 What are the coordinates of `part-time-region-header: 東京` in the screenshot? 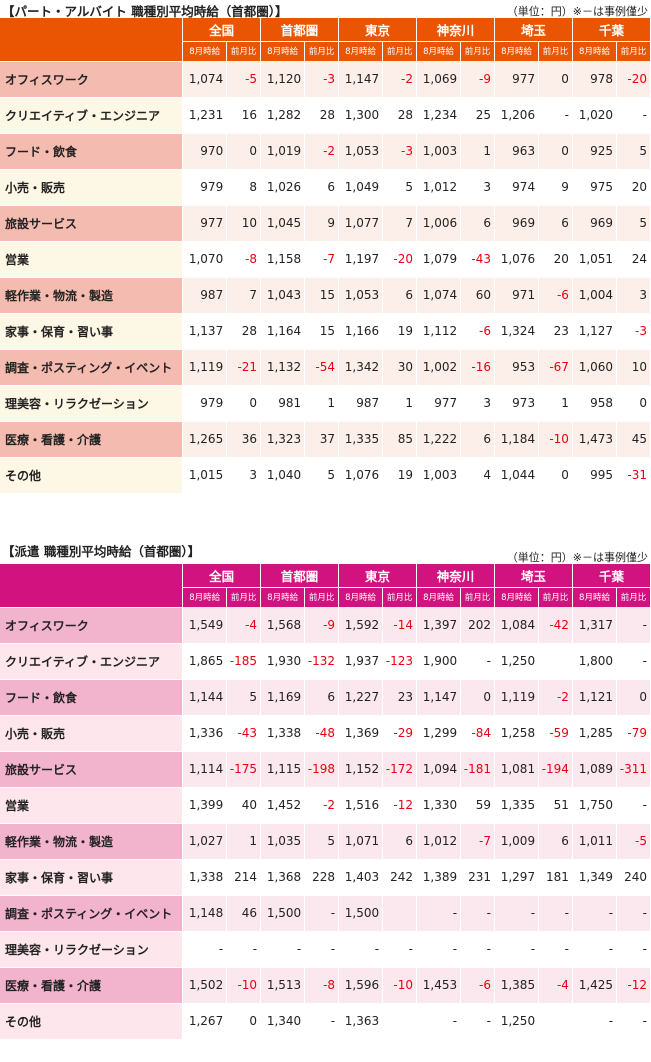 It's located at (377, 30).